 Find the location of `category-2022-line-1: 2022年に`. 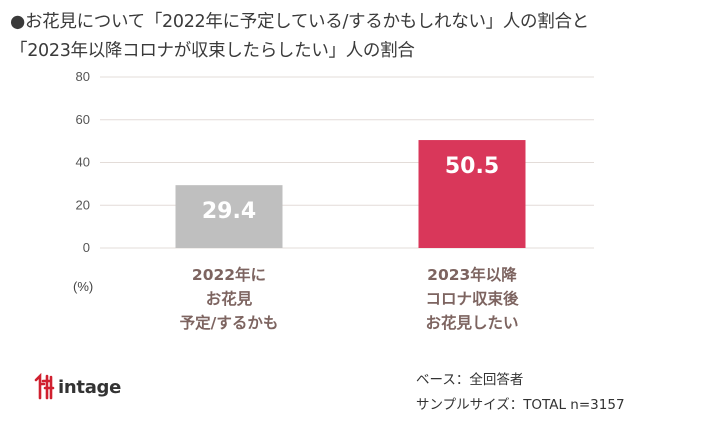

category-2022-line-1: 2022年に is located at coordinates (229, 275).